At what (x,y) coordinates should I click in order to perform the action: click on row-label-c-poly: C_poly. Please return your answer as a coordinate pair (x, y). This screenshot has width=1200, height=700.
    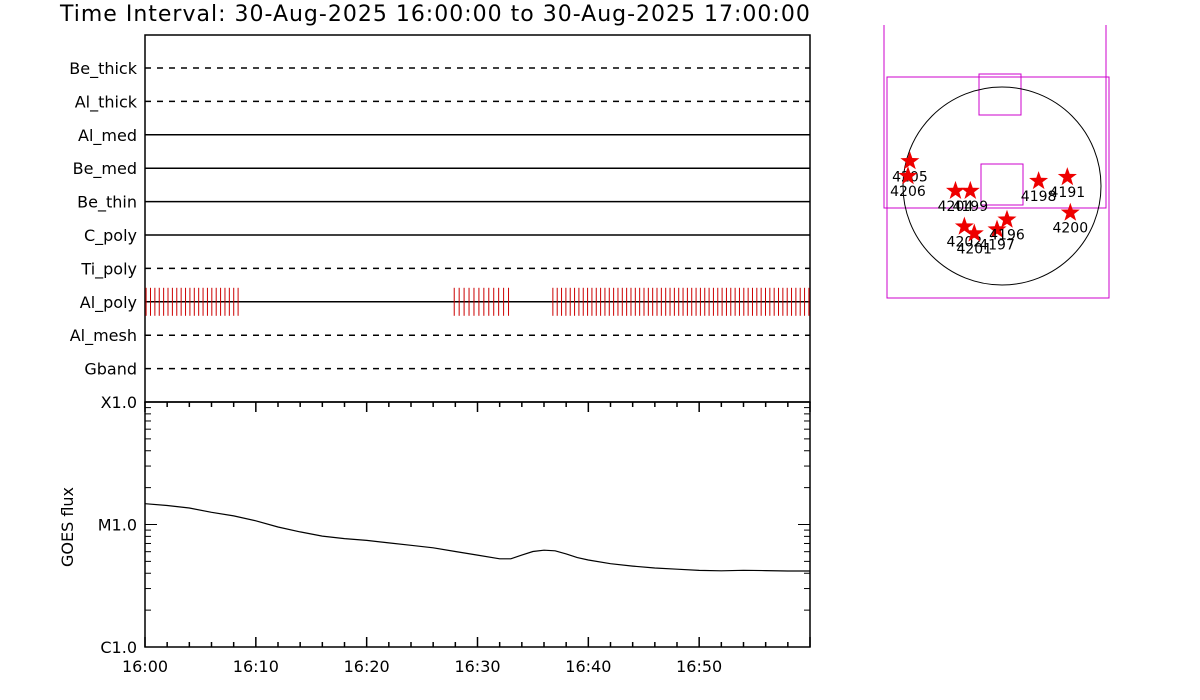
    Looking at the image, I should click on (110, 236).